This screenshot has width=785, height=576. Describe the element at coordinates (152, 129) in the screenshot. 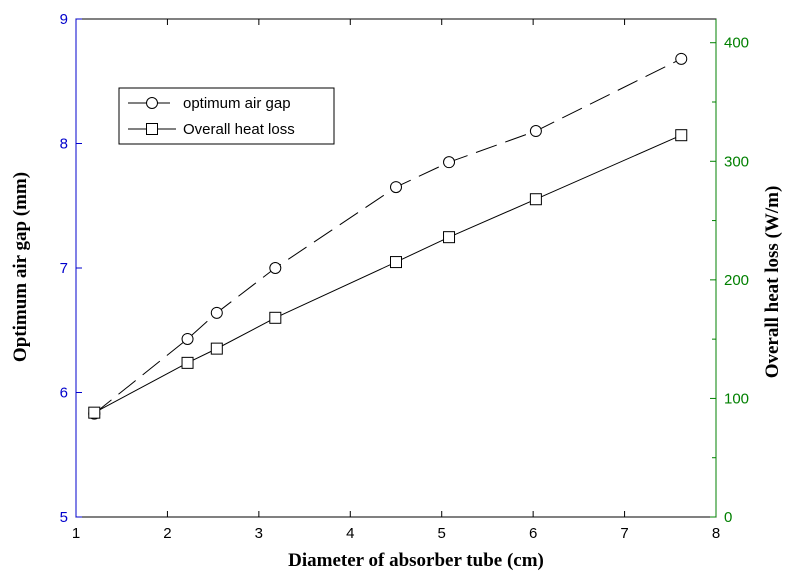

I see `legend-marker-square` at that location.